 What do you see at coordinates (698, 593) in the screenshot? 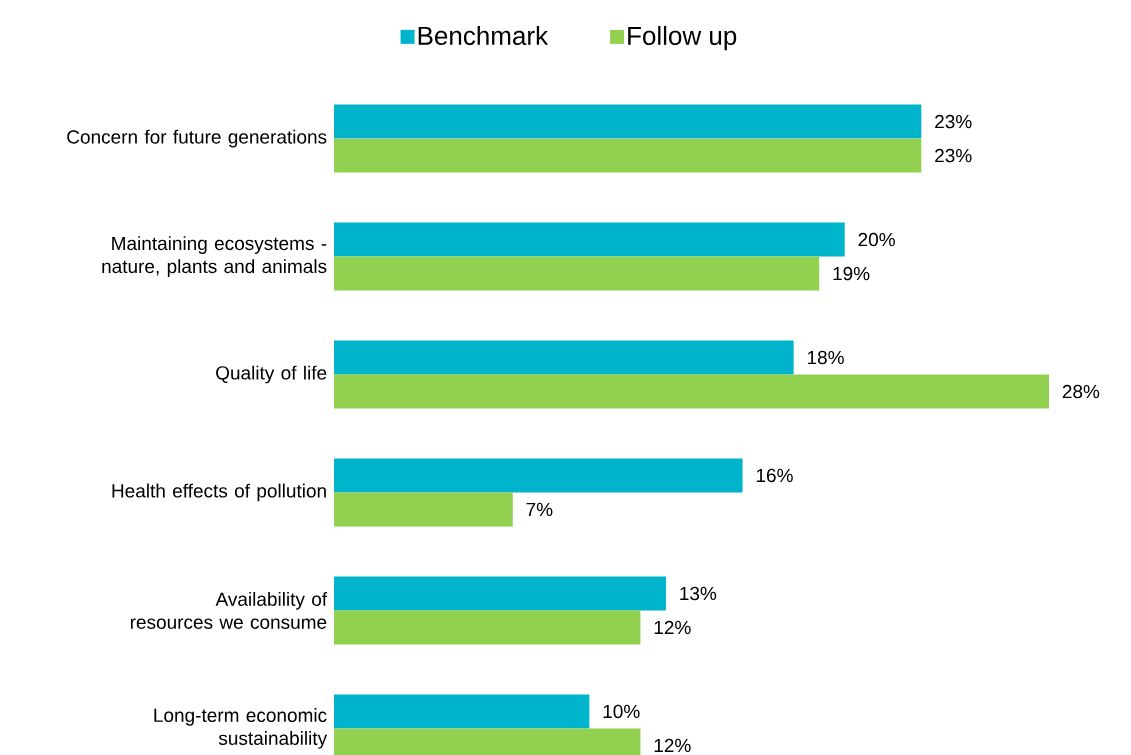
I see `data-label: 13%` at bounding box center [698, 593].